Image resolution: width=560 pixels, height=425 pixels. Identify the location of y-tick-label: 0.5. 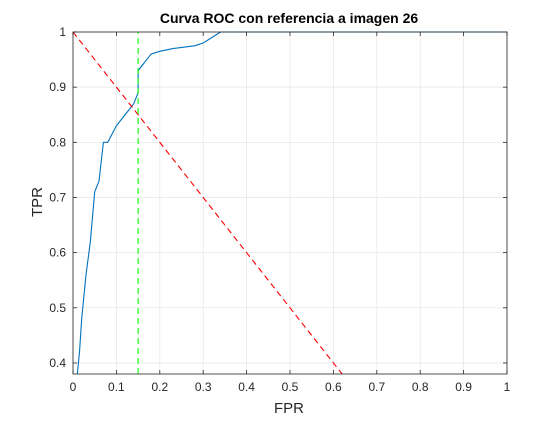
(57, 308).